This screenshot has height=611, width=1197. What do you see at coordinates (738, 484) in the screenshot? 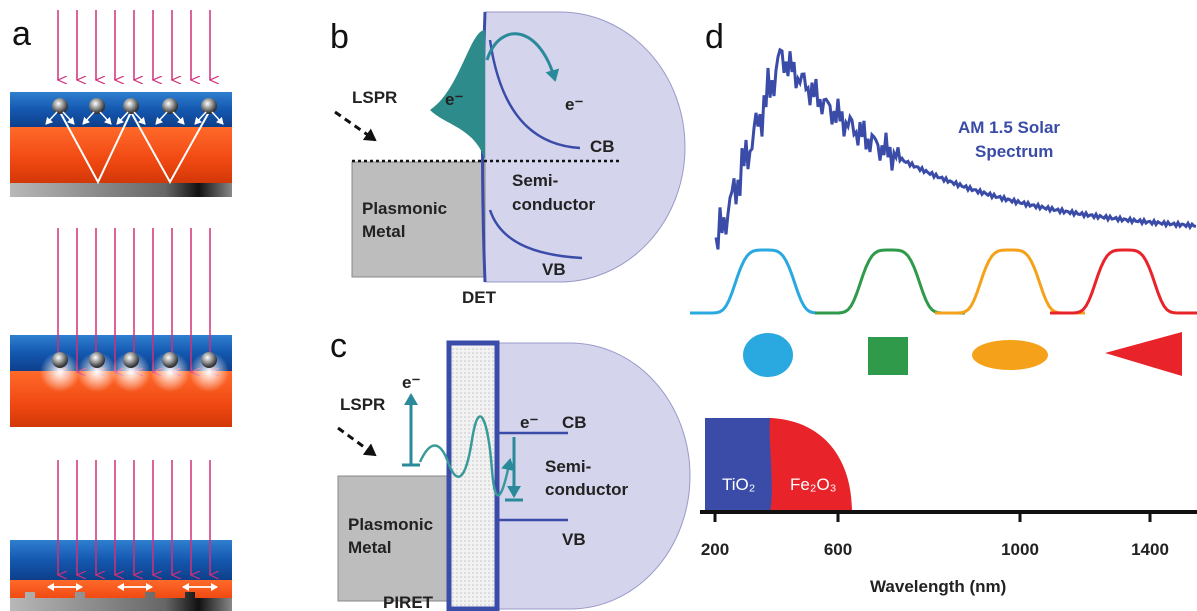
I see `material-label: TiO₂` at bounding box center [738, 484].